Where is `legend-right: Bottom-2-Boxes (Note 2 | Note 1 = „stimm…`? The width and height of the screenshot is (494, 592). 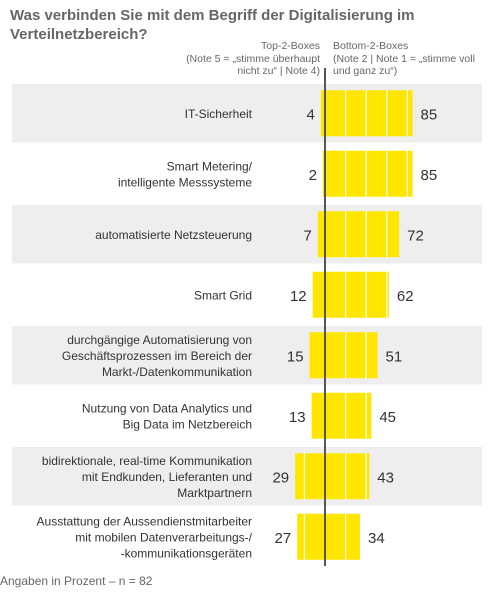
legend-right: Bottom-2-Boxes (Note 2 | Note 1 = „stimm… is located at coordinates (408, 59).